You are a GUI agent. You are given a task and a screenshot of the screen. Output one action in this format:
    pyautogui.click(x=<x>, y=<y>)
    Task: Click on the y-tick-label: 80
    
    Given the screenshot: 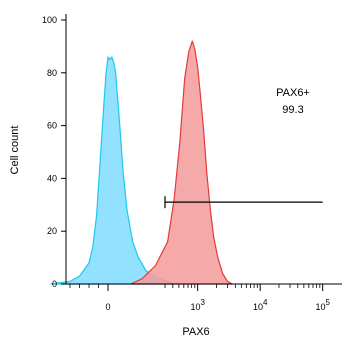 What is the action you would take?
    pyautogui.click(x=52, y=73)
    